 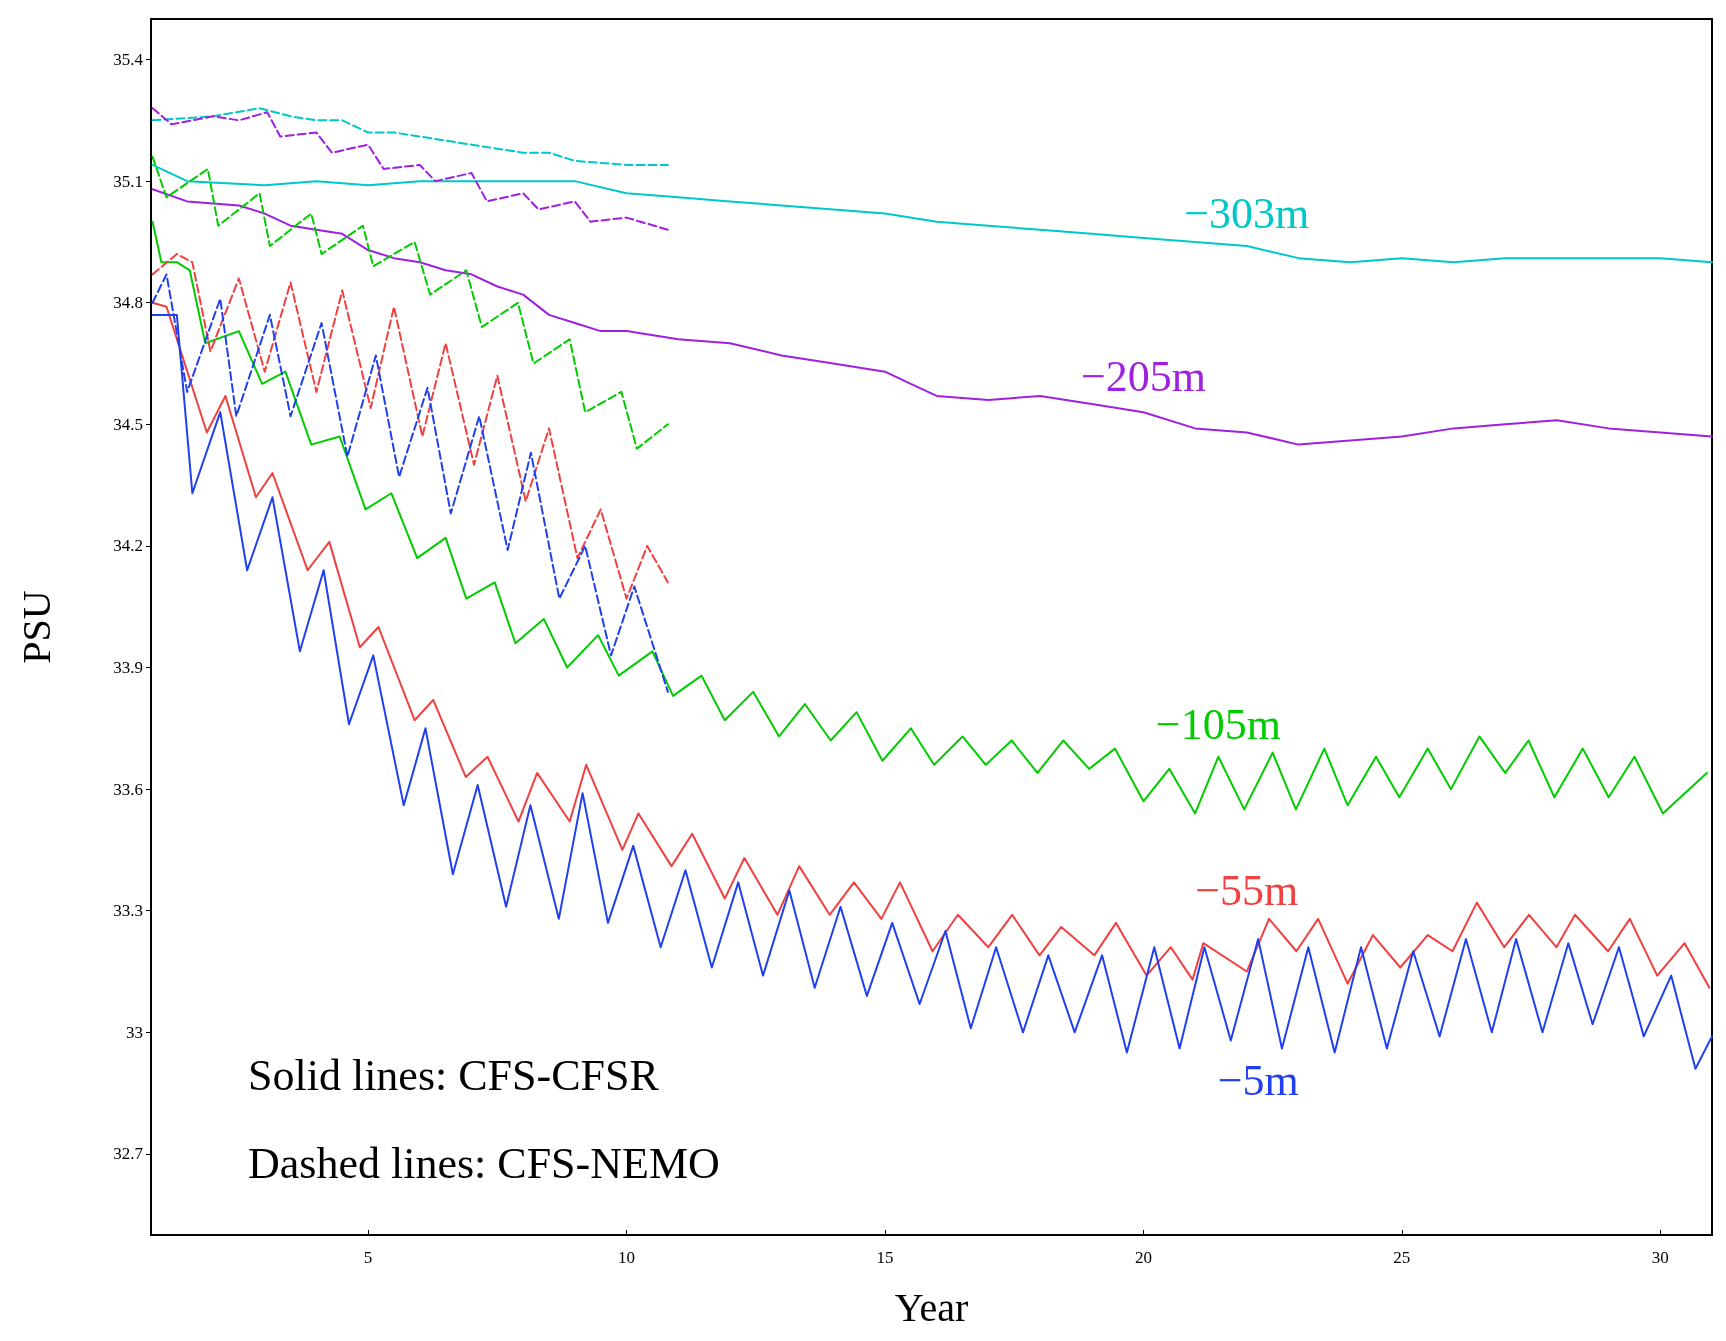 I want to click on y-tick-label: 35.1, so click(x=128, y=181).